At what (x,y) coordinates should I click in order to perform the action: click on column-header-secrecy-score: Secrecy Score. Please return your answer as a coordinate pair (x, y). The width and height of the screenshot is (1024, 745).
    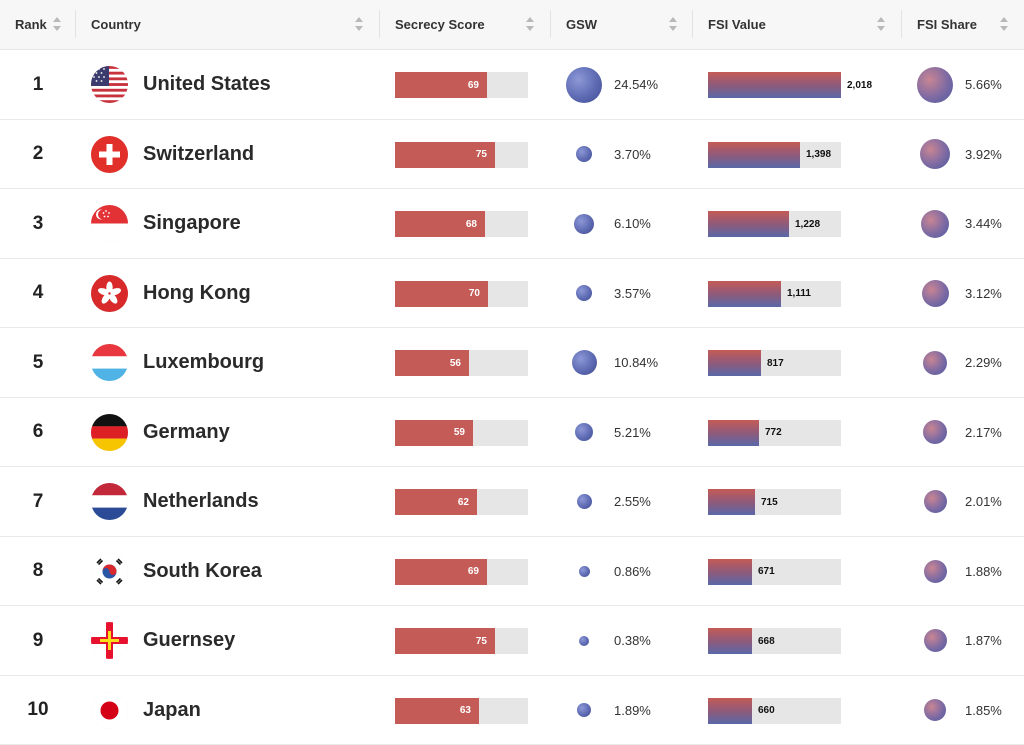
    Looking at the image, I should click on (440, 24).